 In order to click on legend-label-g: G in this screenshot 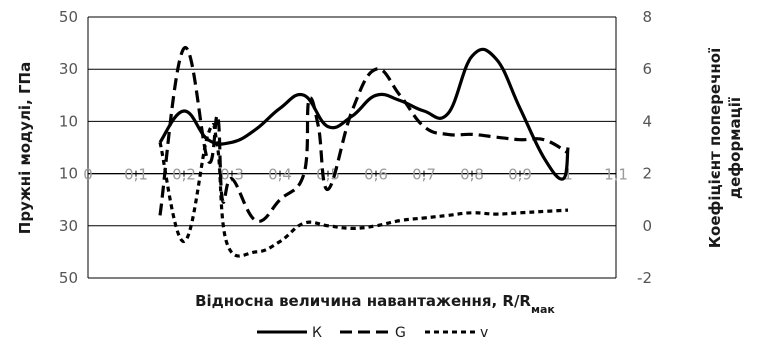, I will do `click(400, 333)`.